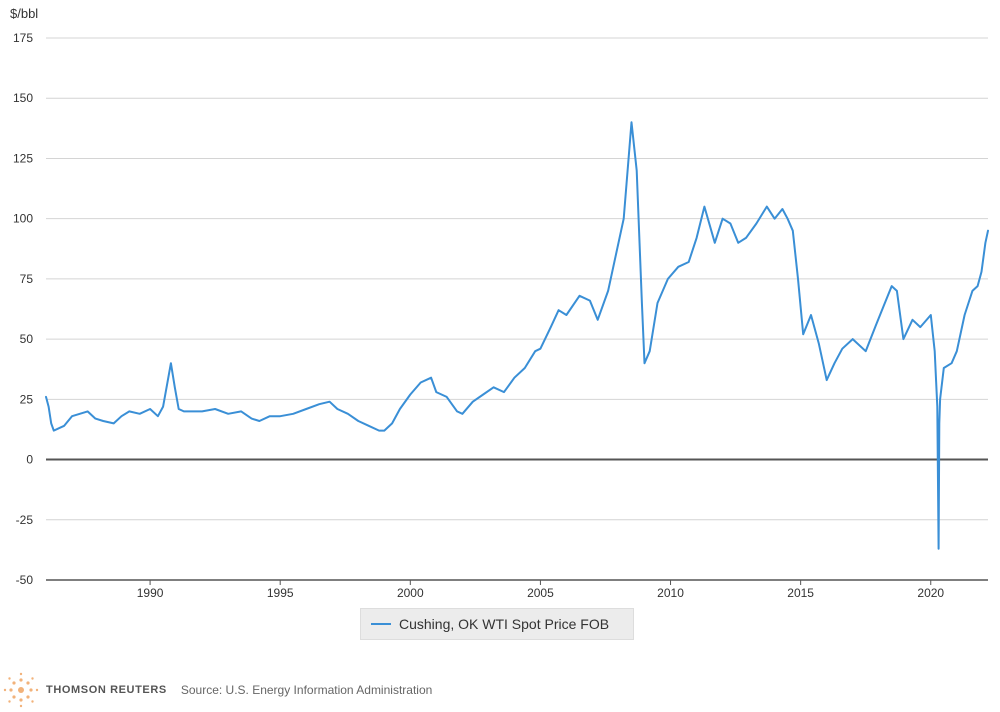 The image size is (1000, 712). What do you see at coordinates (24, 13) in the screenshot?
I see `y-axis-unit-label: $/bbl` at bounding box center [24, 13].